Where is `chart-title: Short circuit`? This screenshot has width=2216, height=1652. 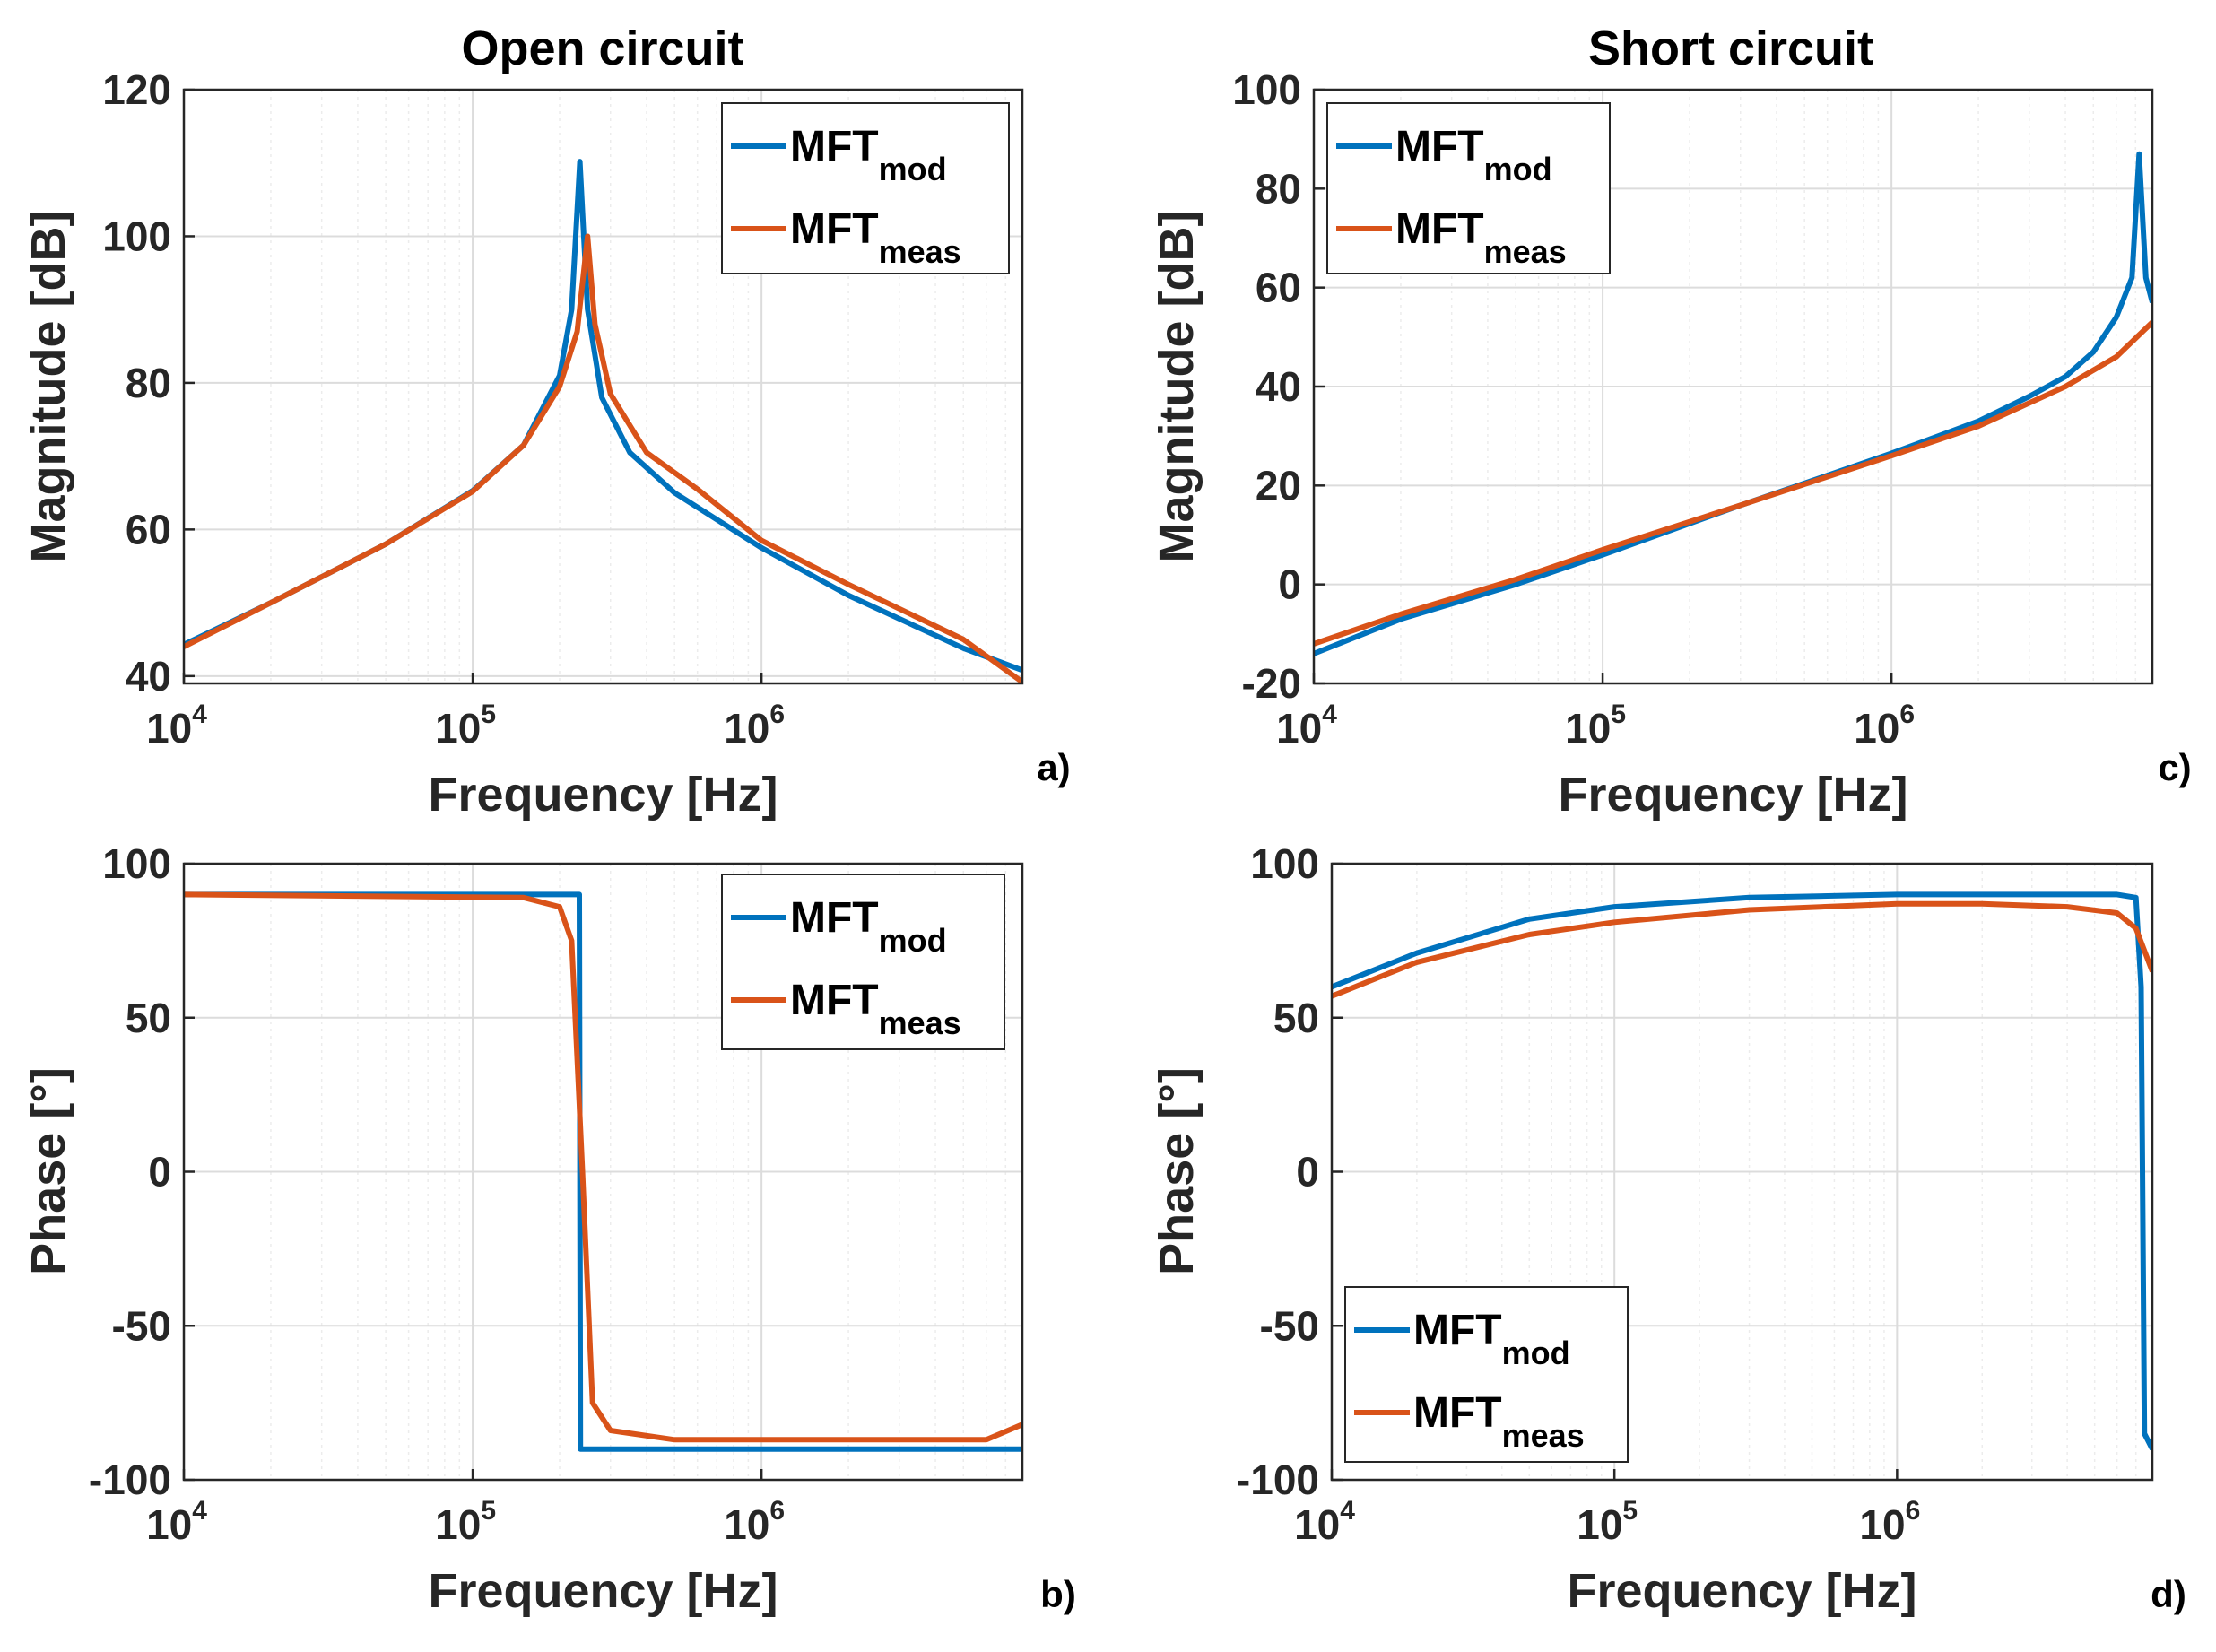
chart-title: Short circuit is located at coordinates (1730, 48).